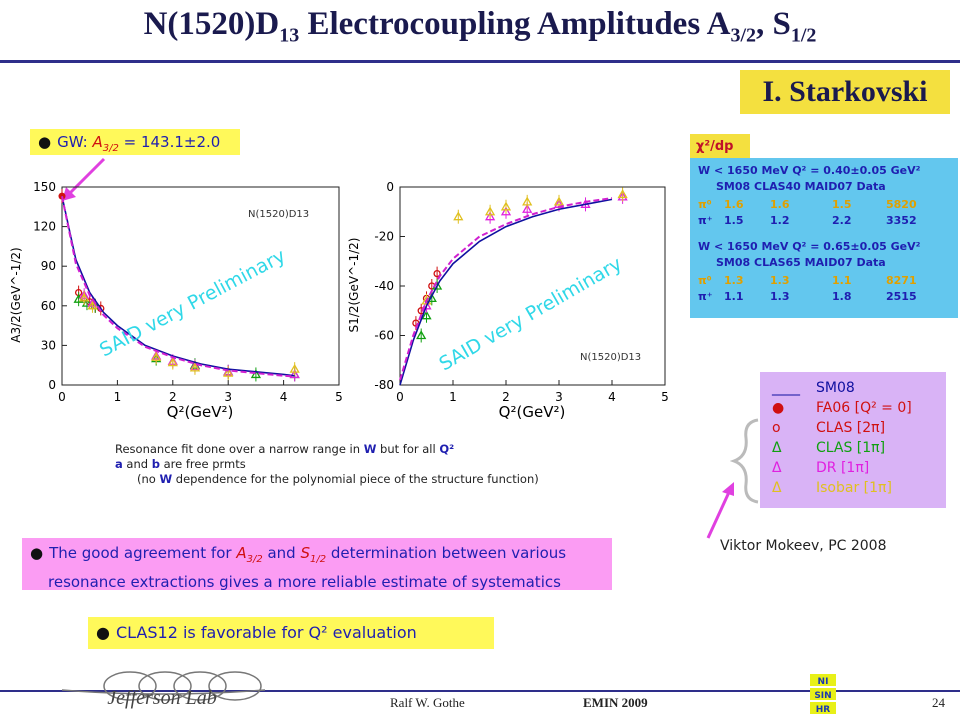 Image resolution: width=960 pixels, height=720 pixels. I want to click on footer-divider, so click(480, 691).